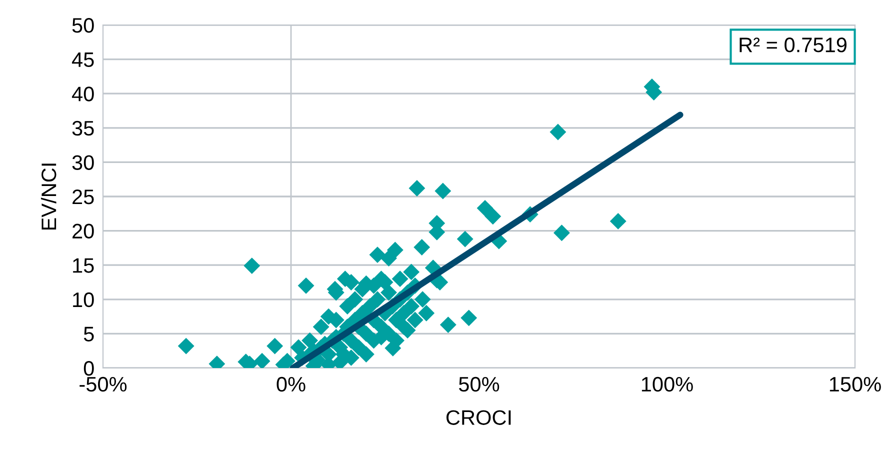 Image resolution: width=893 pixels, height=453 pixels. Describe the element at coordinates (855, 384) in the screenshot. I see `x-tick-label: 150%` at that location.